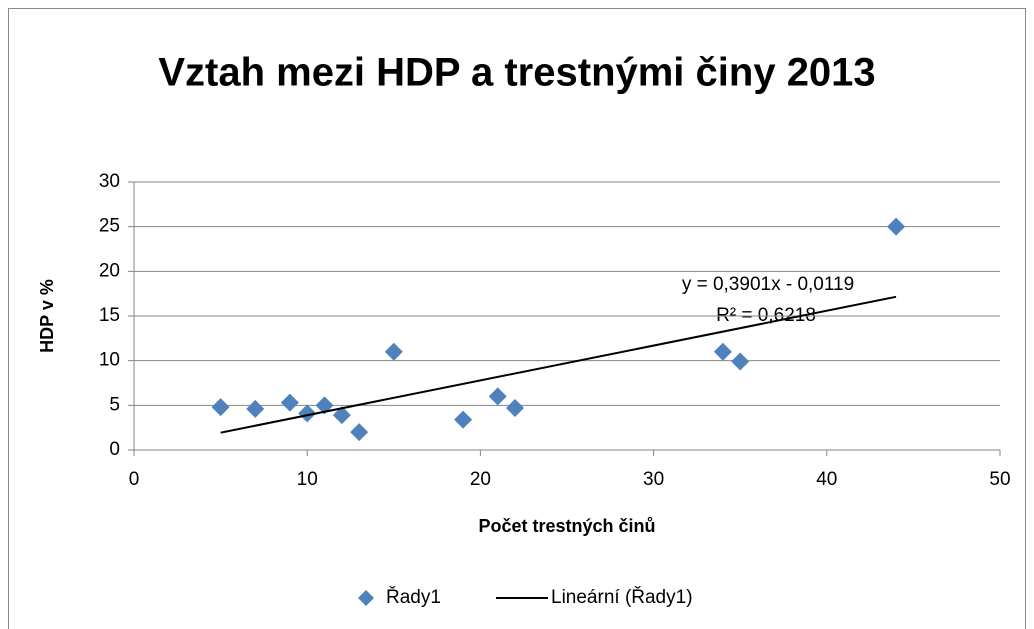  What do you see at coordinates (109, 360) in the screenshot?
I see `y-tick-label: 10` at bounding box center [109, 360].